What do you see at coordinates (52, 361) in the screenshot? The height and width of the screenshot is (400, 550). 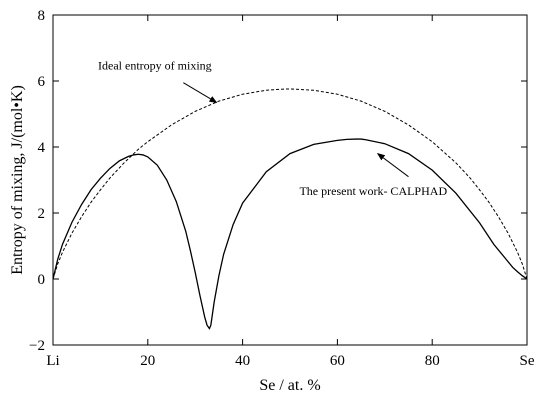 I see `x-tick-label: Li` at bounding box center [52, 361].